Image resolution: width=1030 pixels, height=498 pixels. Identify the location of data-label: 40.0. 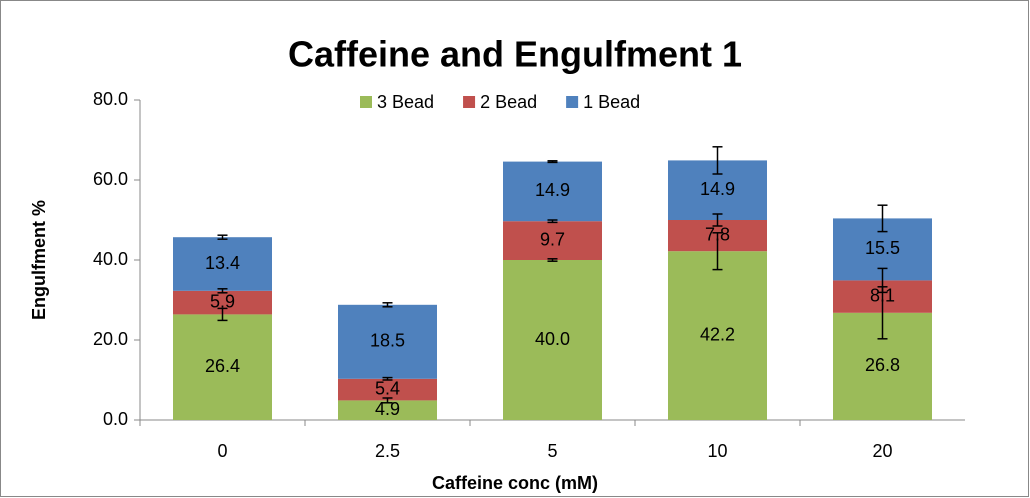
(552, 339).